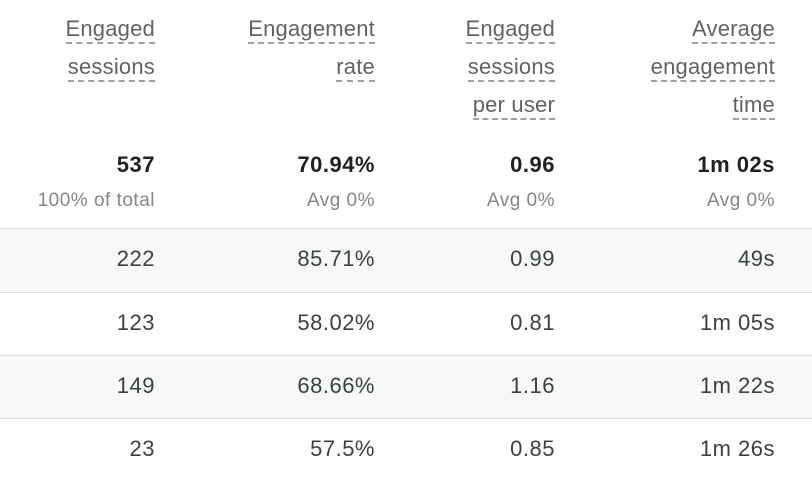  Describe the element at coordinates (110, 50) in the screenshot. I see `column-header-engaged-sessions: Engaged sessions` at that location.